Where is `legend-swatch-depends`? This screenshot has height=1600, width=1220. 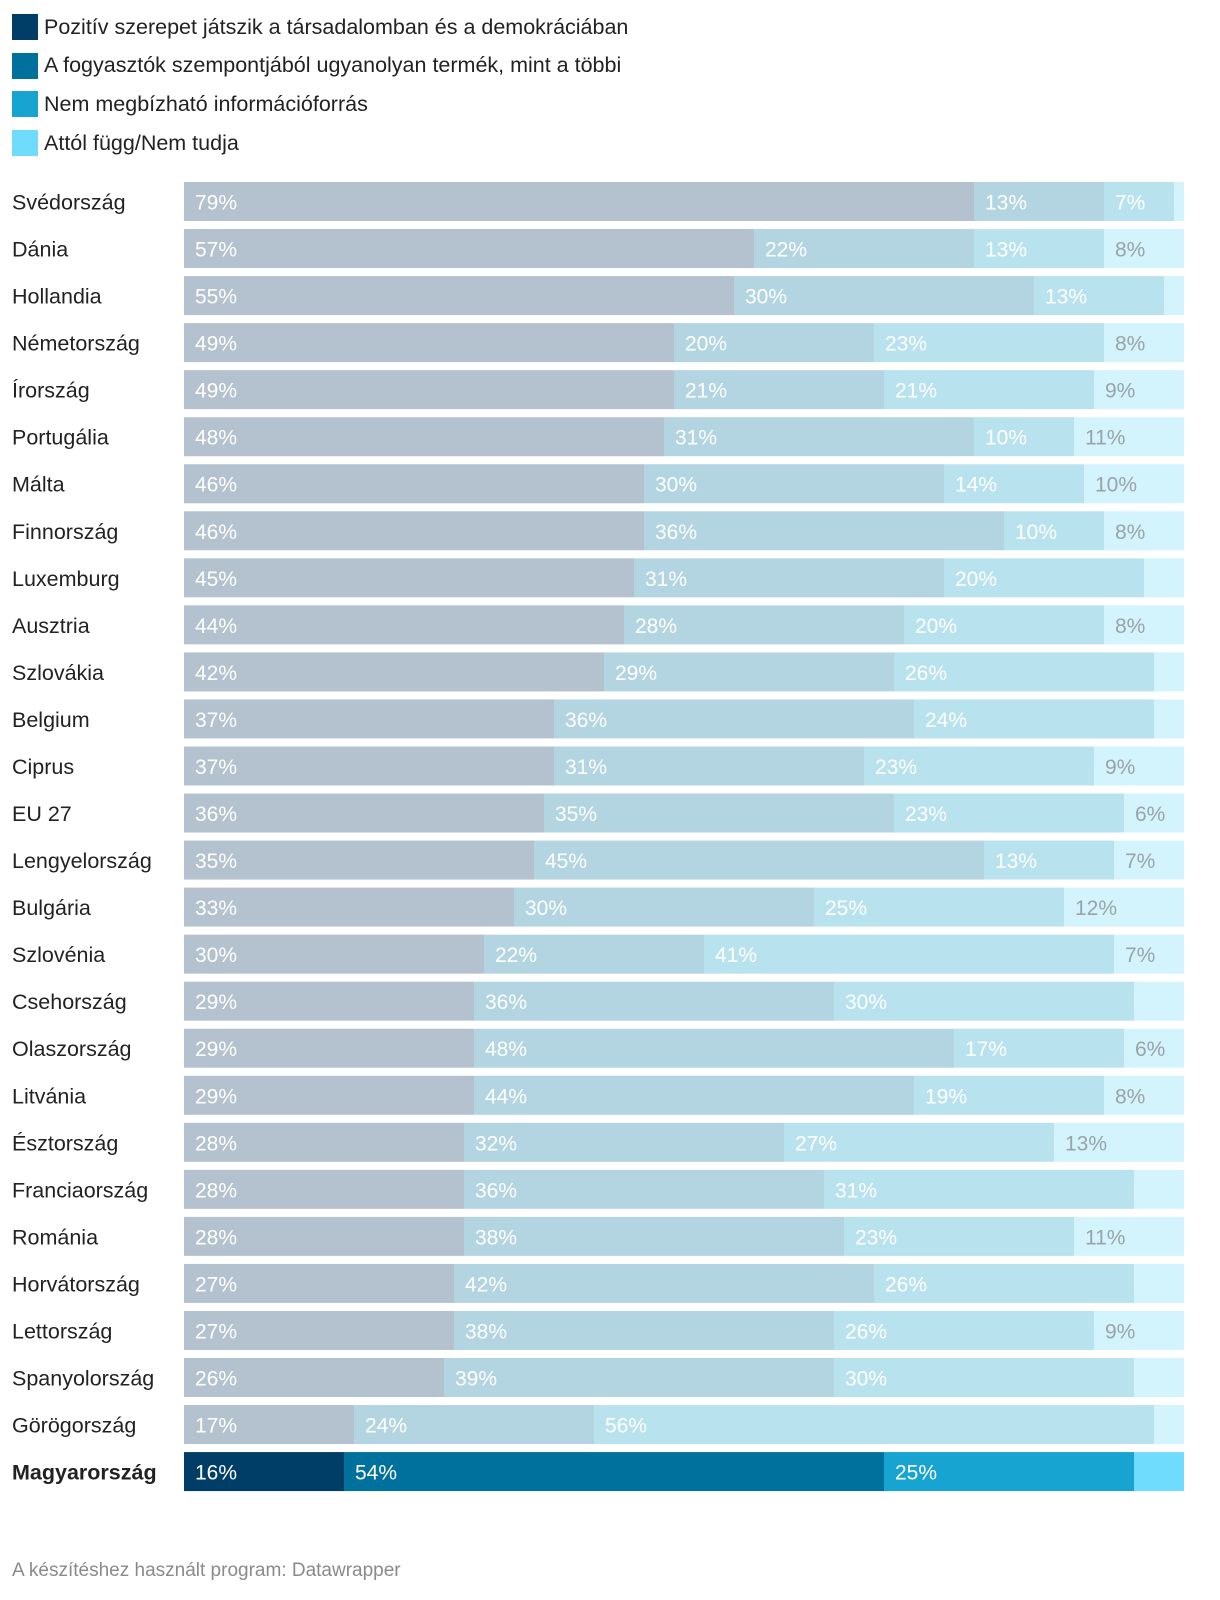
legend-swatch-depends is located at coordinates (25, 143).